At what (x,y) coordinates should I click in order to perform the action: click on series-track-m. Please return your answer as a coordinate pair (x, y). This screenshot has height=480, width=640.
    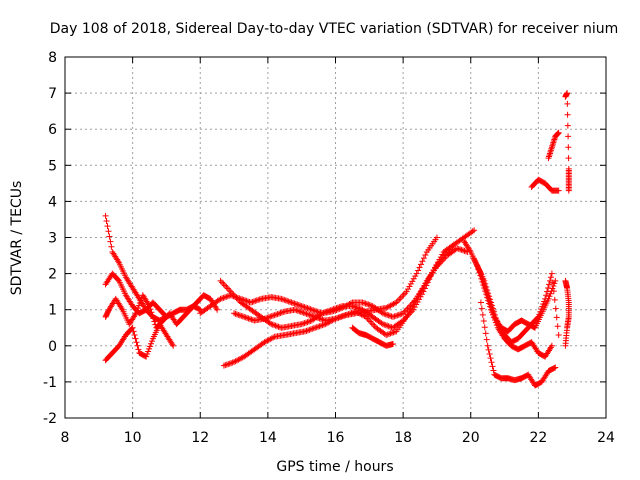
    Looking at the image, I should click on (518, 344).